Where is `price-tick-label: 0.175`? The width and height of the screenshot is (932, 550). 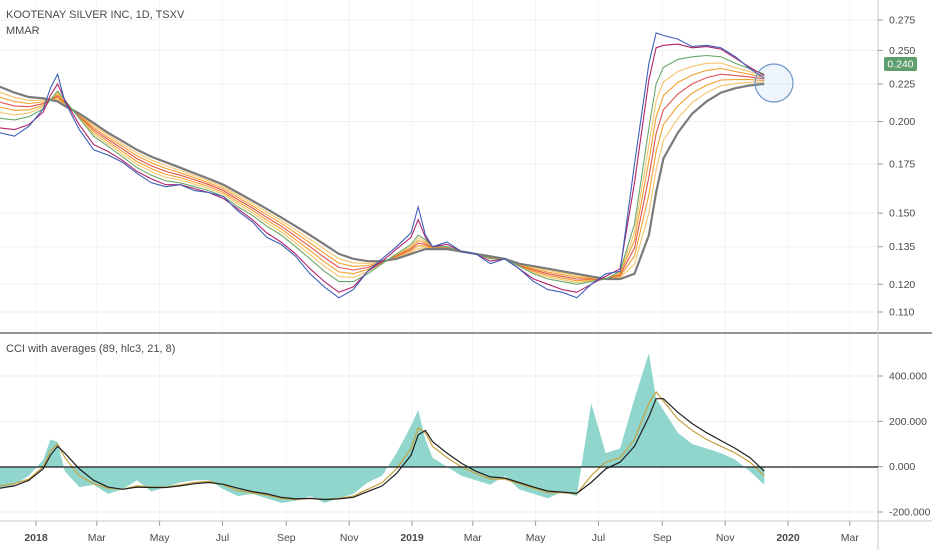 price-tick-label: 0.175 is located at coordinates (902, 165).